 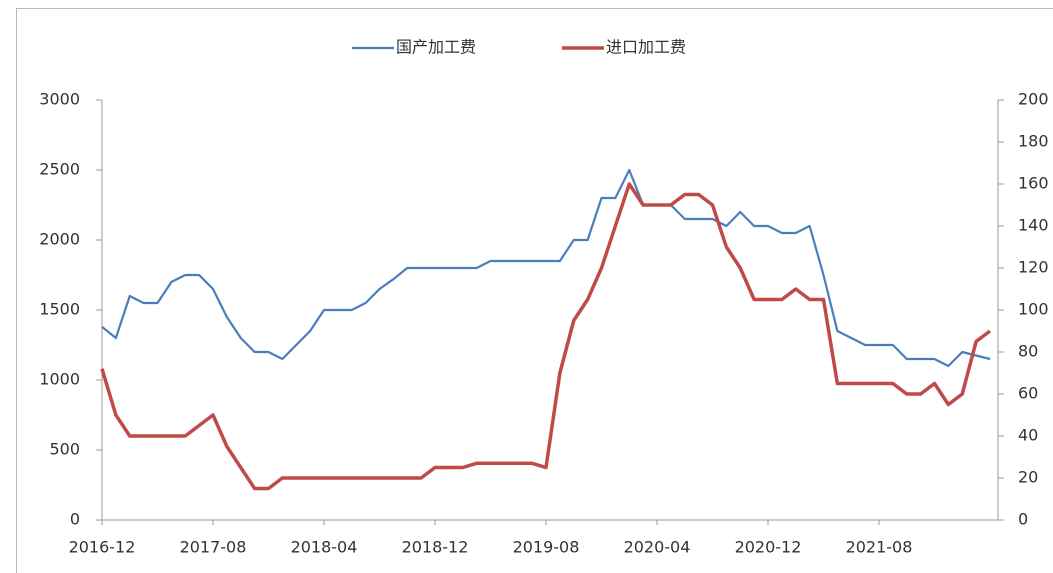 I want to click on x-tick-label: 2020-12, so click(x=768, y=547).